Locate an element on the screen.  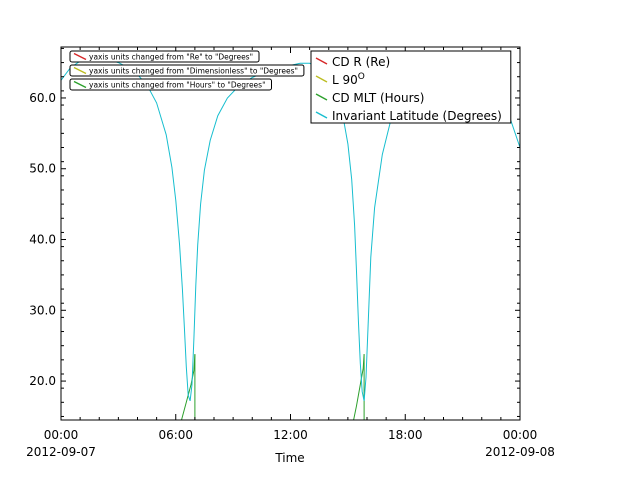
x-tick-date-label: 2012-09-08 is located at coordinates (520, 452).